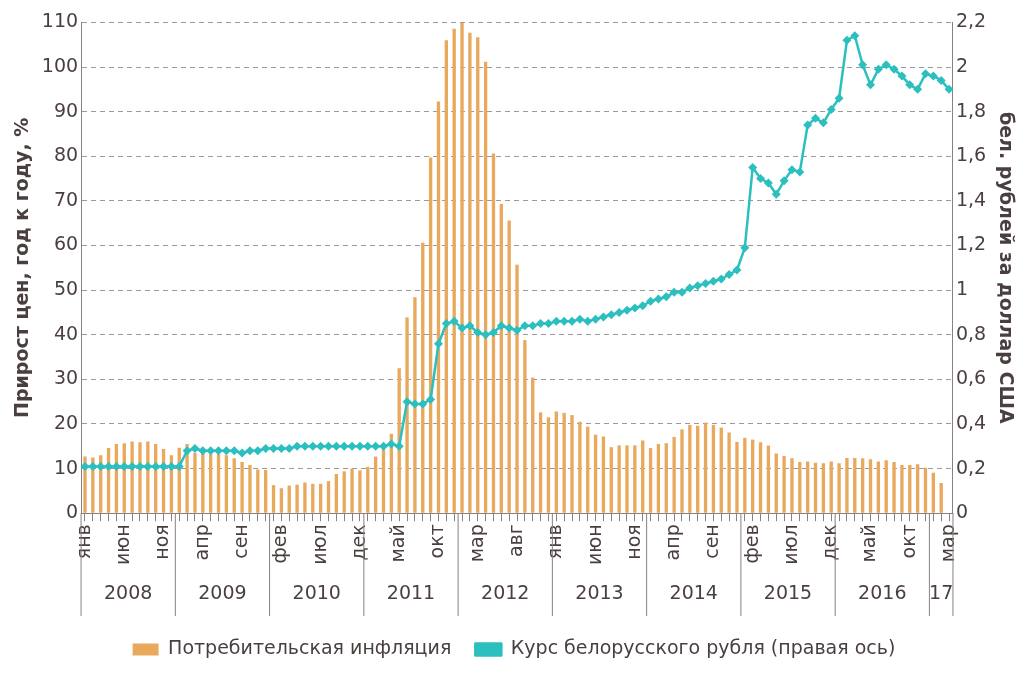 This screenshot has height=677, width=1032. Describe the element at coordinates (962, 64) in the screenshot. I see `y2-tick-label: 2` at that location.